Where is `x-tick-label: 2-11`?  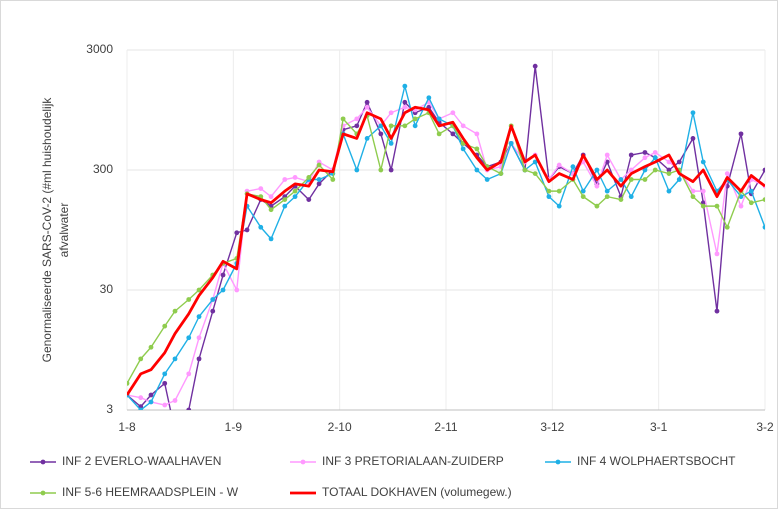
x-tick-label: 2-11 is located at coordinates (445, 427).